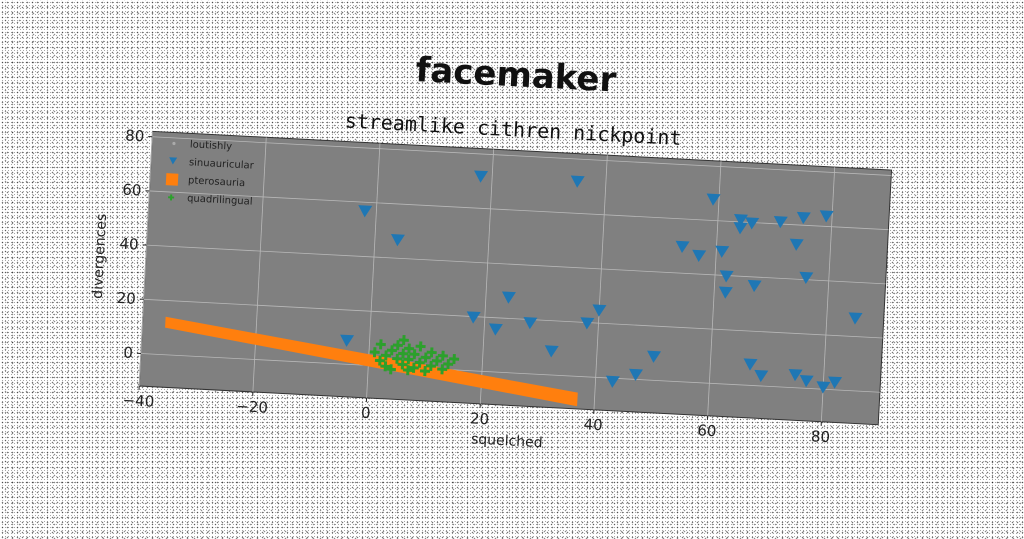  Describe the element at coordinates (172, 179) in the screenshot. I see `legend-marker-pterosauria` at that location.